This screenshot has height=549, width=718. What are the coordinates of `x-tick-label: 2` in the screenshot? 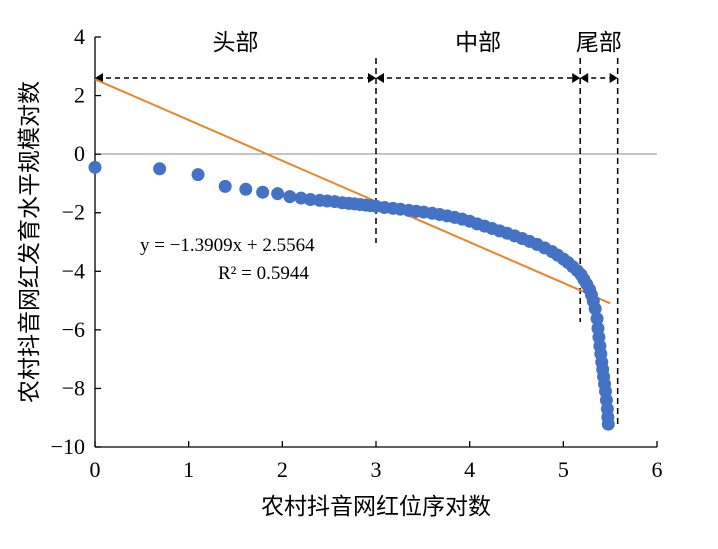 It's located at (282, 469).